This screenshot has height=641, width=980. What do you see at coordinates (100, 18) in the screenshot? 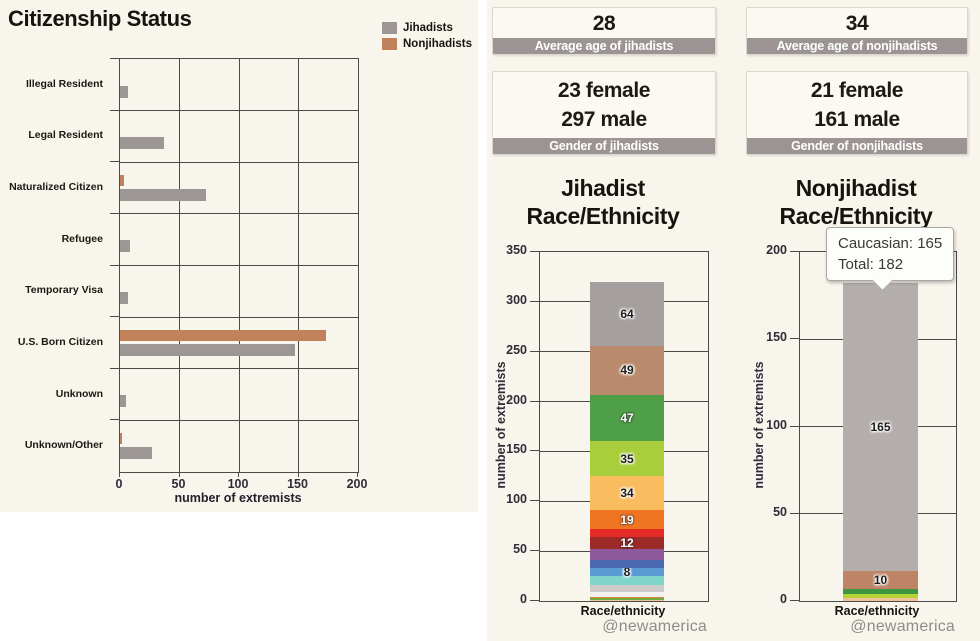
I see `citizenship-title: Citizenship Status` at bounding box center [100, 18].